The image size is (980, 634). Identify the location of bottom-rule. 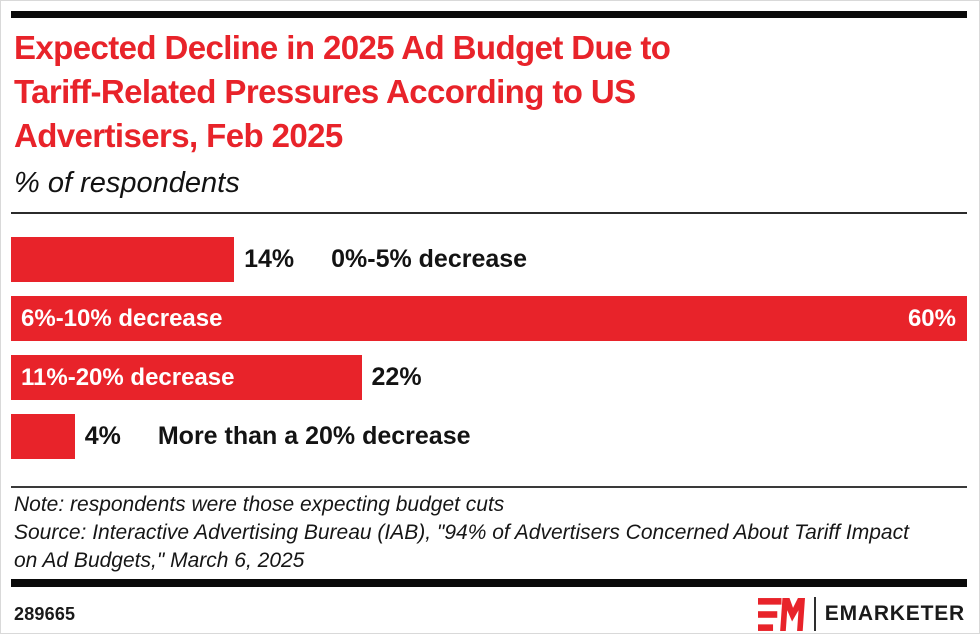
(489, 583).